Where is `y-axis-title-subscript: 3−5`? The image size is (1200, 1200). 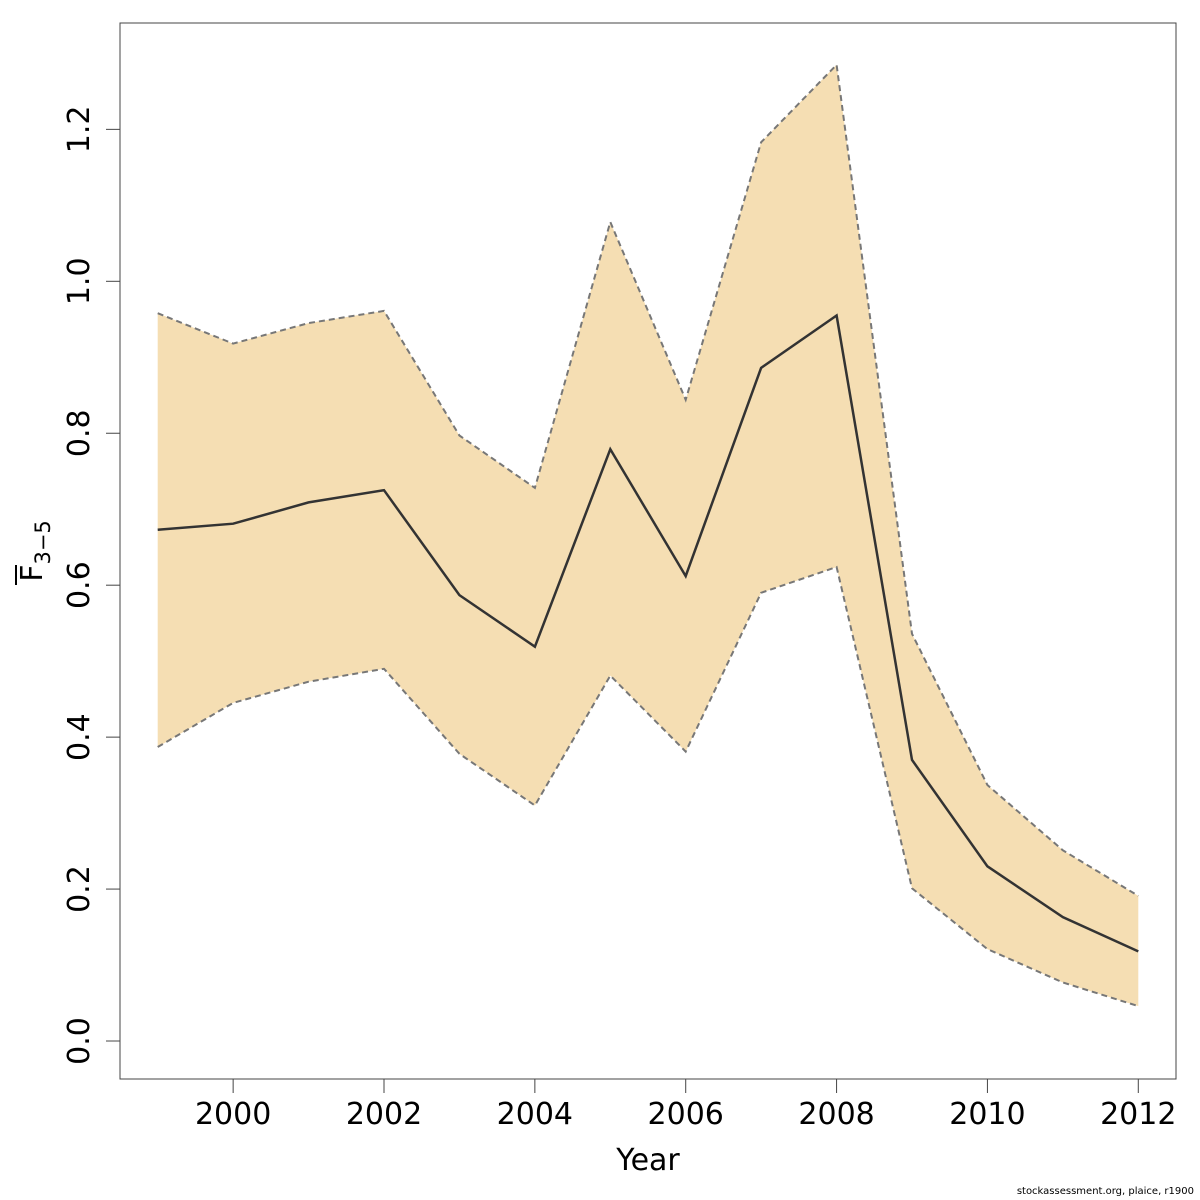
y-axis-title-subscript: 3−5 is located at coordinates (43, 542).